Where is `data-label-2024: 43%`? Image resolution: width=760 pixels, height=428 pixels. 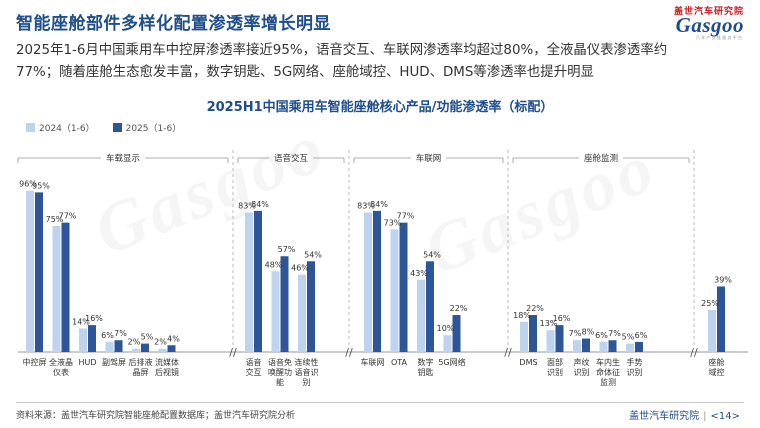
data-label-2024: 43% is located at coordinates (419, 273).